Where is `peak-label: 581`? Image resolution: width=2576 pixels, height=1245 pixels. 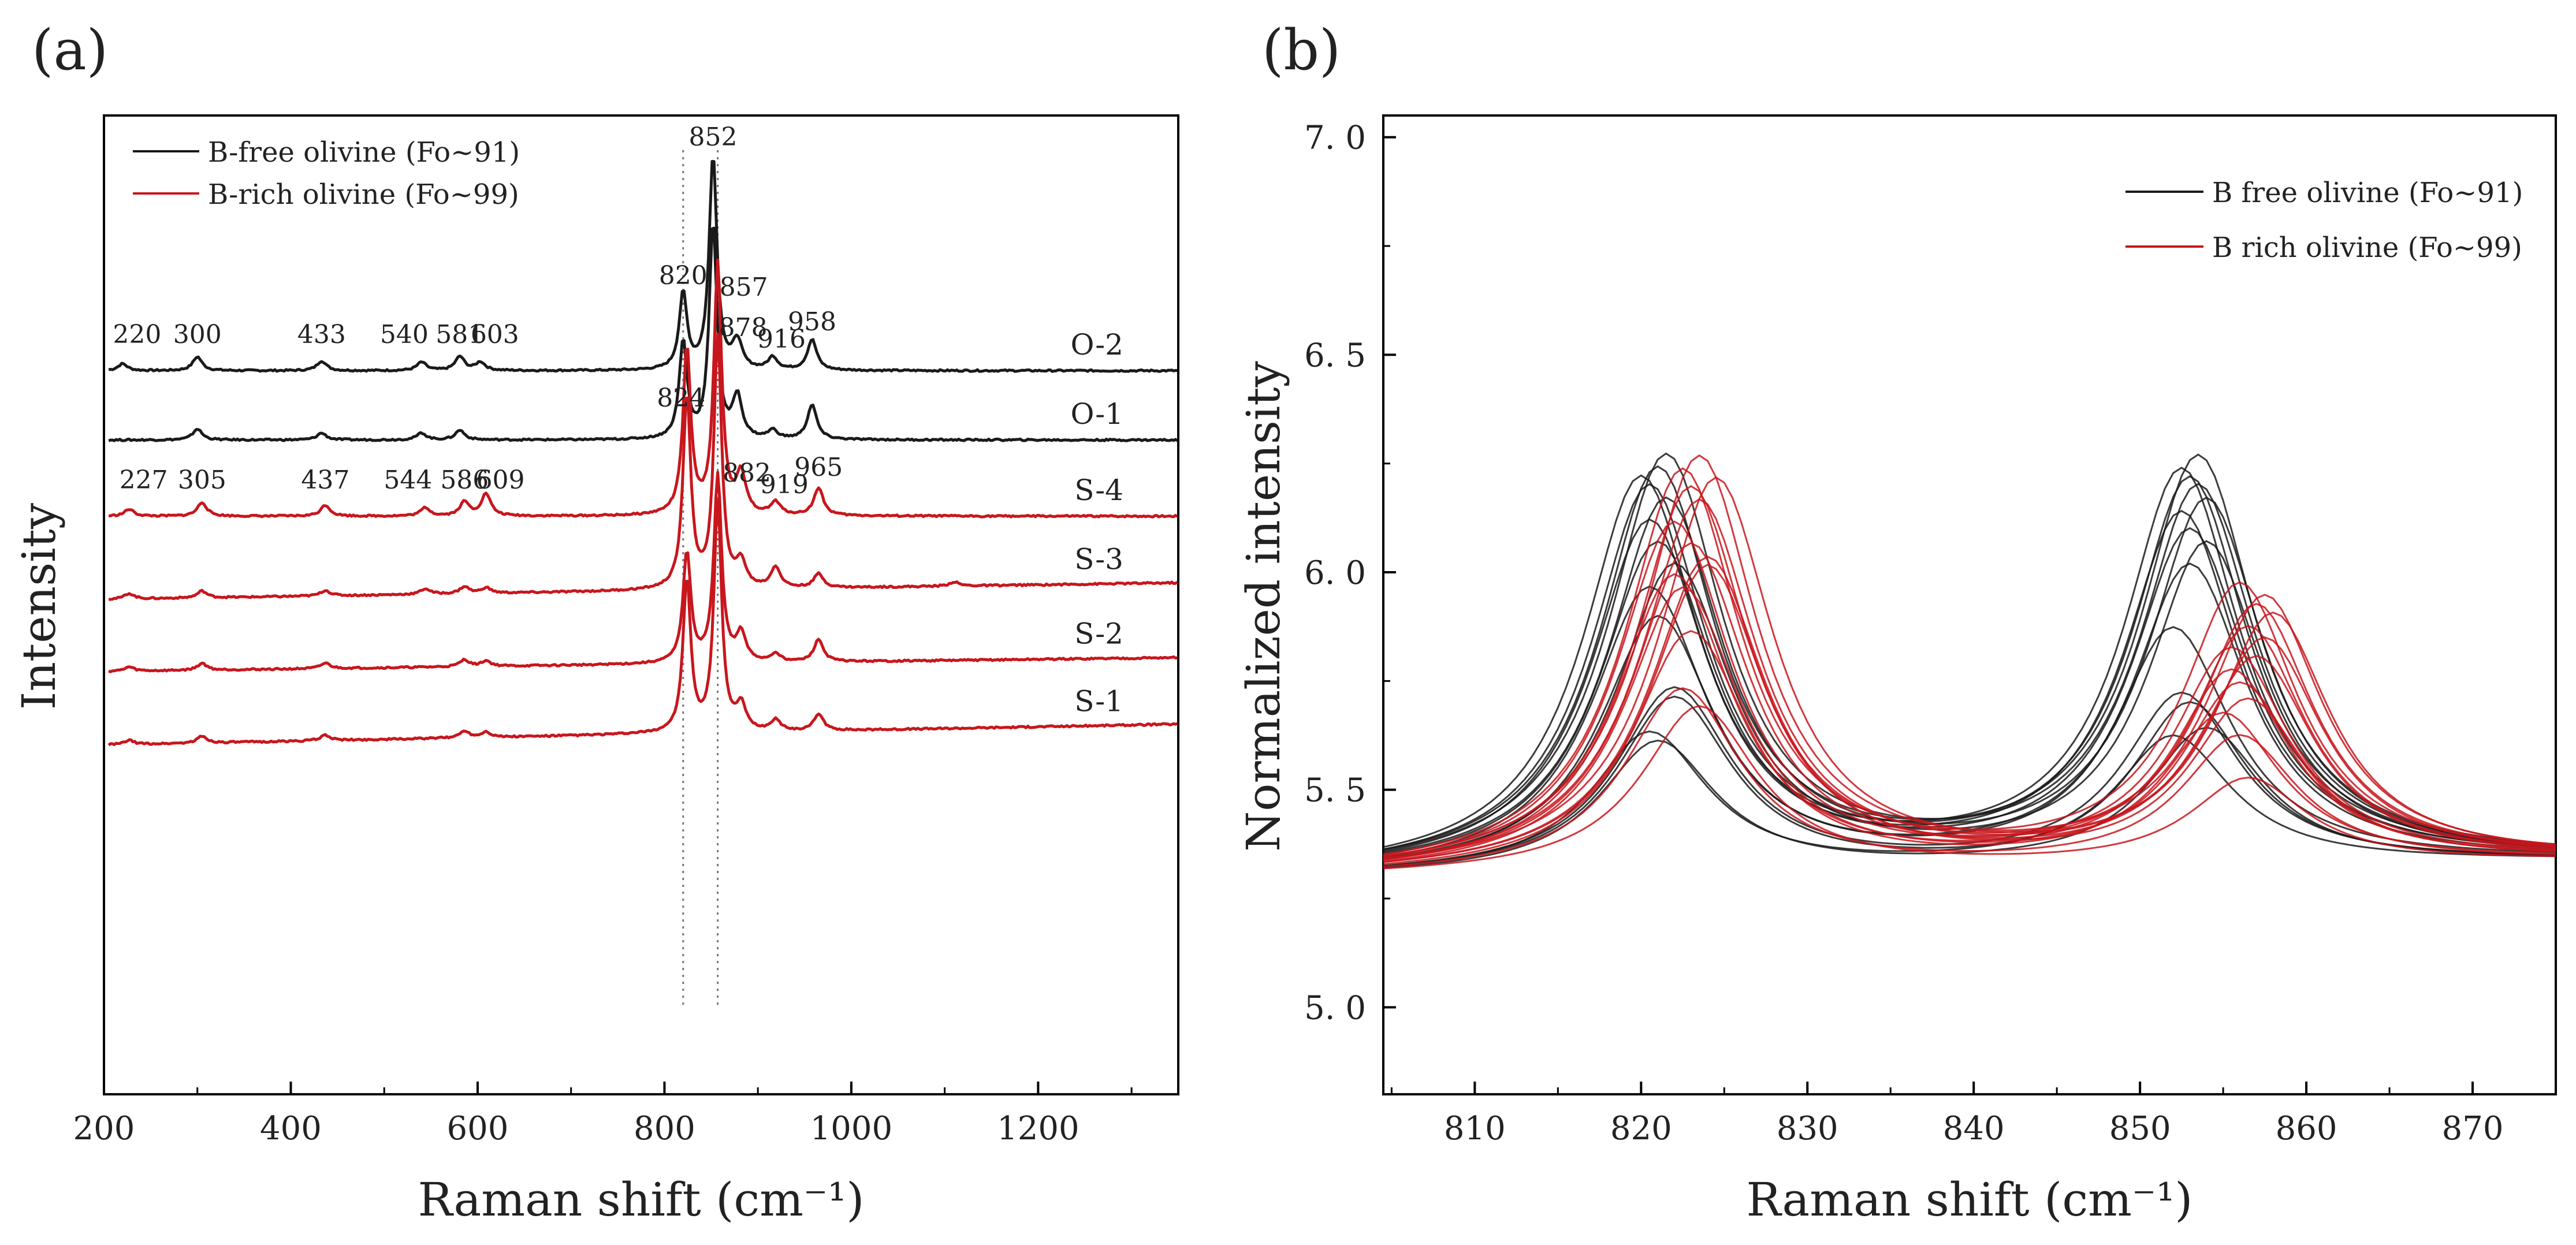
peak-label: 581 is located at coordinates (460, 334).